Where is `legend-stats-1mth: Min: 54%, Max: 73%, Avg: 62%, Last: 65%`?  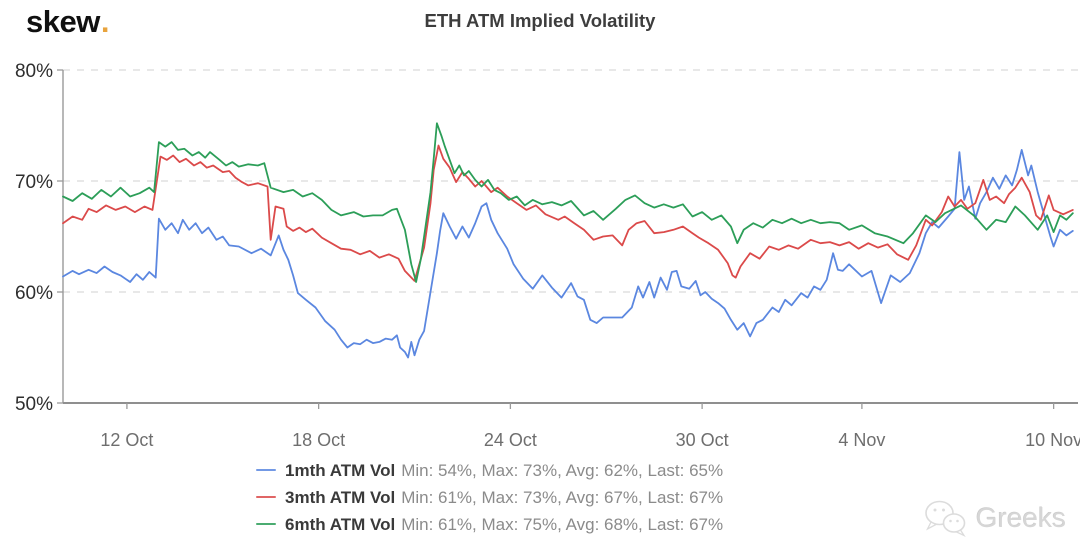 legend-stats-1mth: Min: 54%, Max: 73%, Avg: 62%, Last: 65% is located at coordinates (562, 470).